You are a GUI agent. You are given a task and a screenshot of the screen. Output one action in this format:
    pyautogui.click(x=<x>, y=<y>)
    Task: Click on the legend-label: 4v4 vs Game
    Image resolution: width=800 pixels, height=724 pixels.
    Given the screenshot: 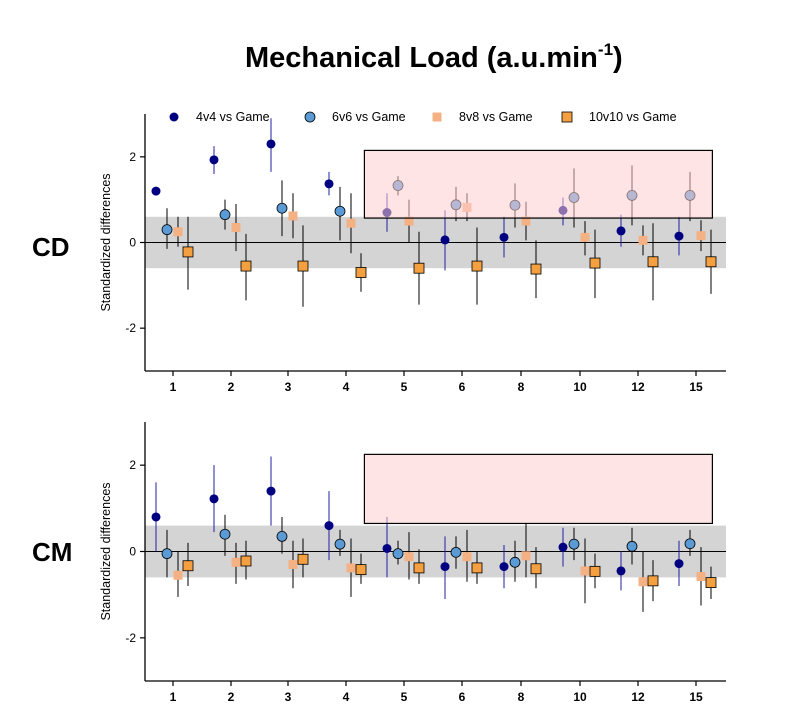 What is the action you would take?
    pyautogui.click(x=233, y=117)
    